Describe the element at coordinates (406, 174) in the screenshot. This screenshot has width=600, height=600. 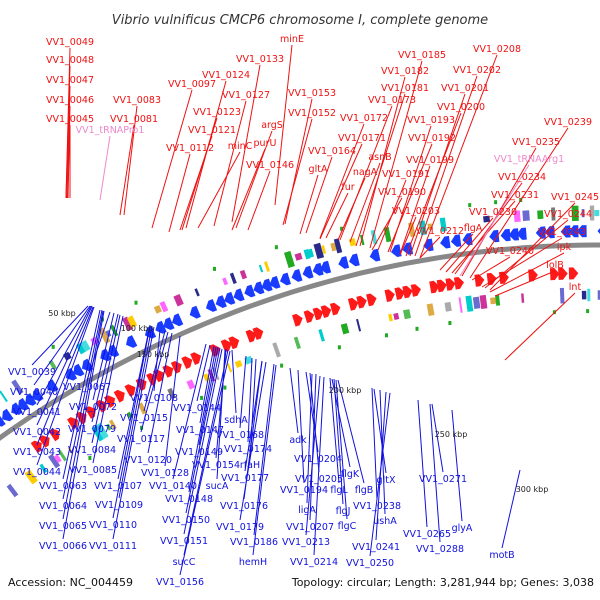
I see `gene-label-vv1-0191: VV1_0191` at that location.